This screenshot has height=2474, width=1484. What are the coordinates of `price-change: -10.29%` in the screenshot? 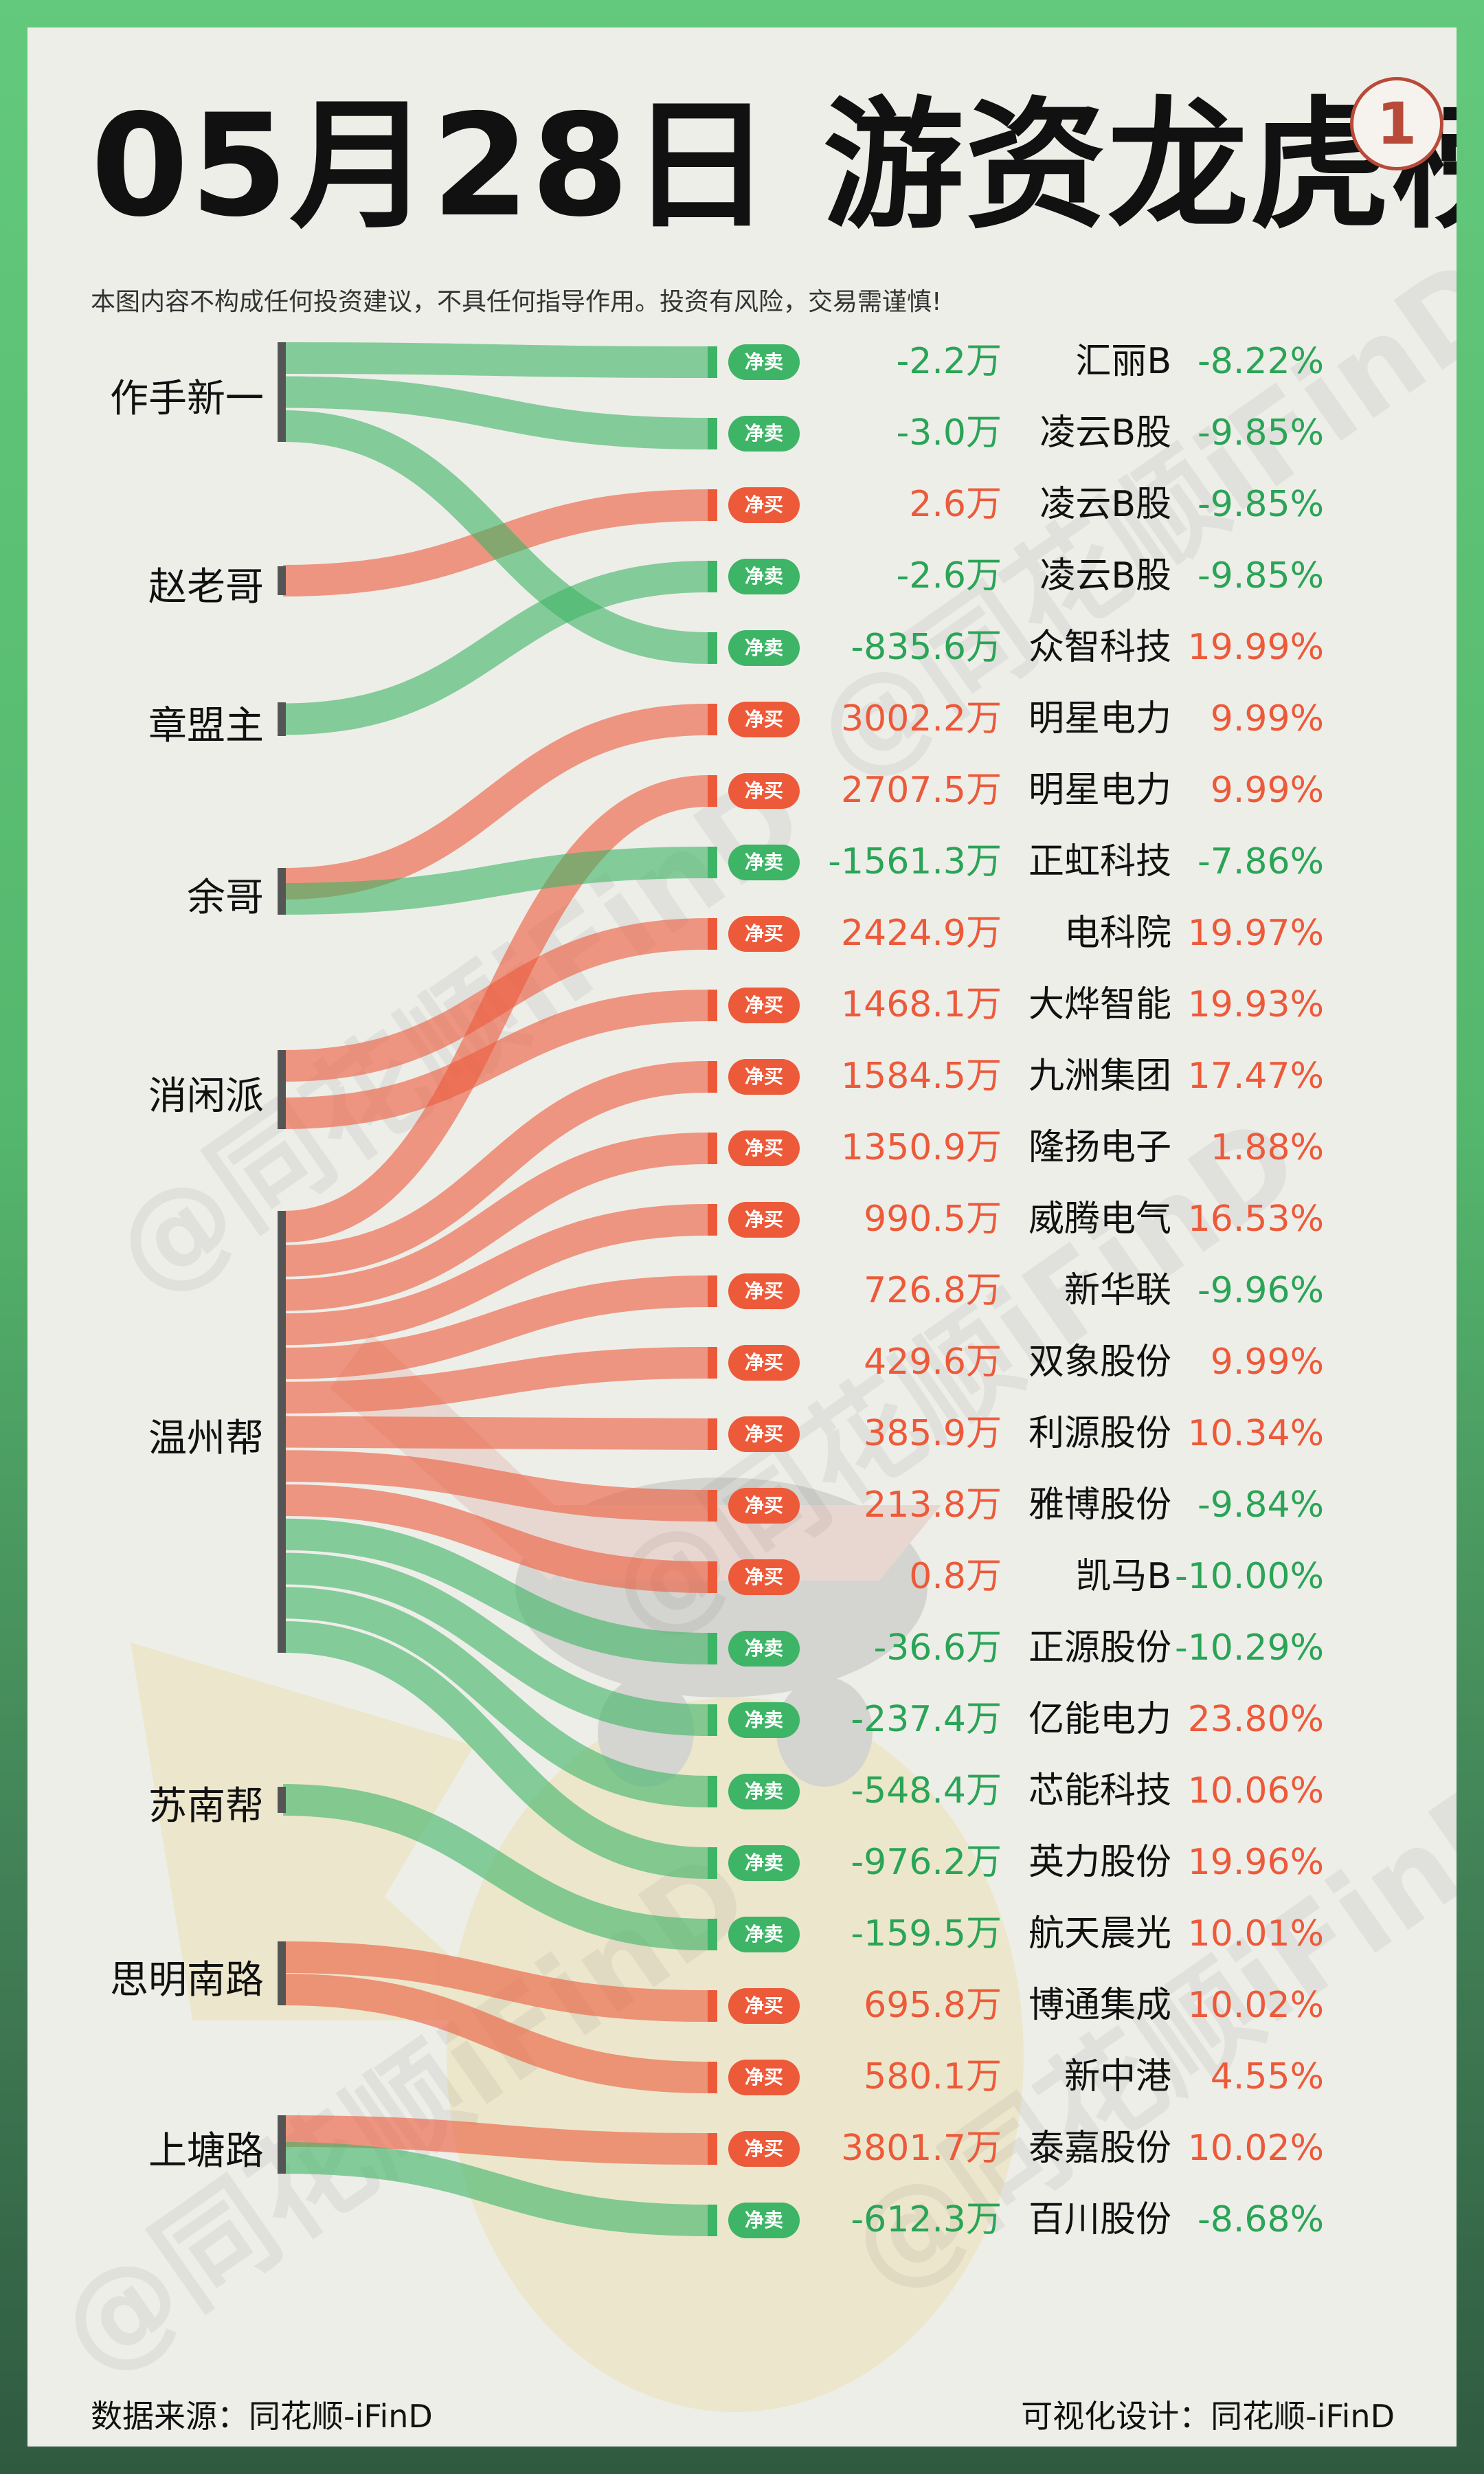 It's located at (1249, 1648).